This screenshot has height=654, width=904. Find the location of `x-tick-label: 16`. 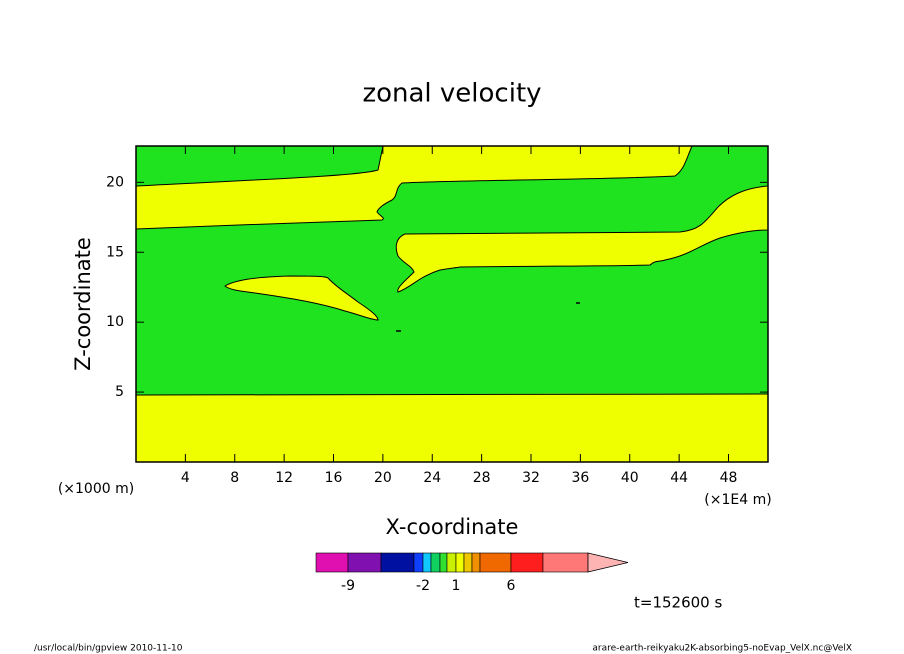

x-tick-label: 16 is located at coordinates (334, 478).